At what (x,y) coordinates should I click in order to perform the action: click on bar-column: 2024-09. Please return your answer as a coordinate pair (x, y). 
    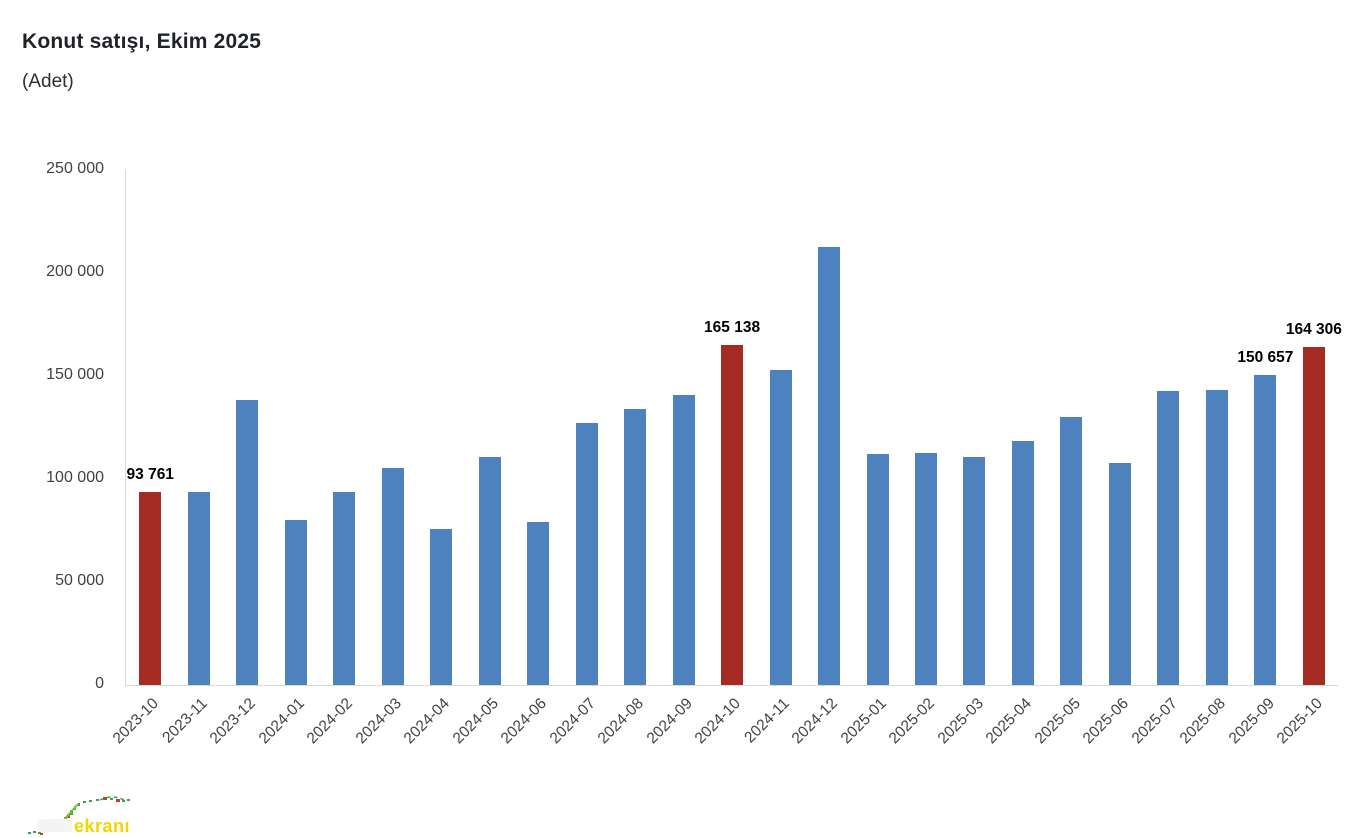
    Looking at the image, I should click on (675, 458).